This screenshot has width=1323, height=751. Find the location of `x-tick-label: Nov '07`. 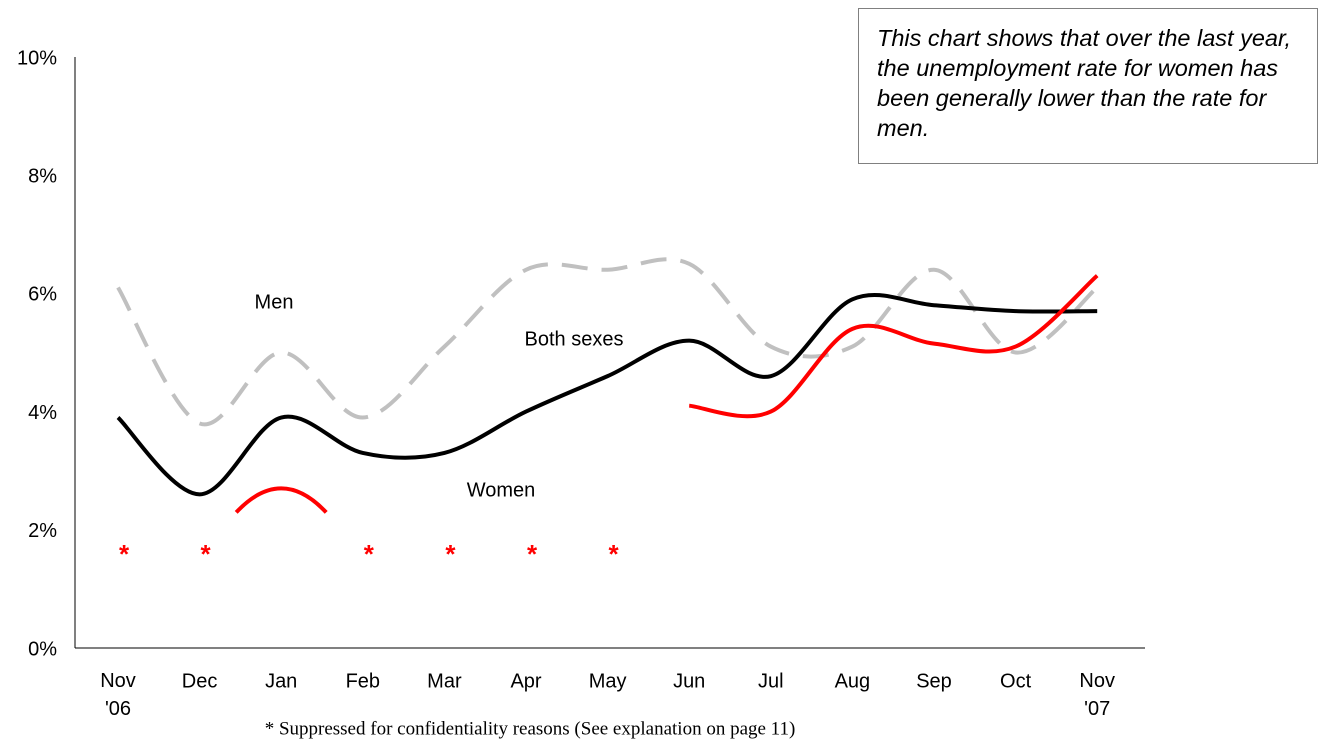

x-tick-label: Nov '07 is located at coordinates (1097, 695).